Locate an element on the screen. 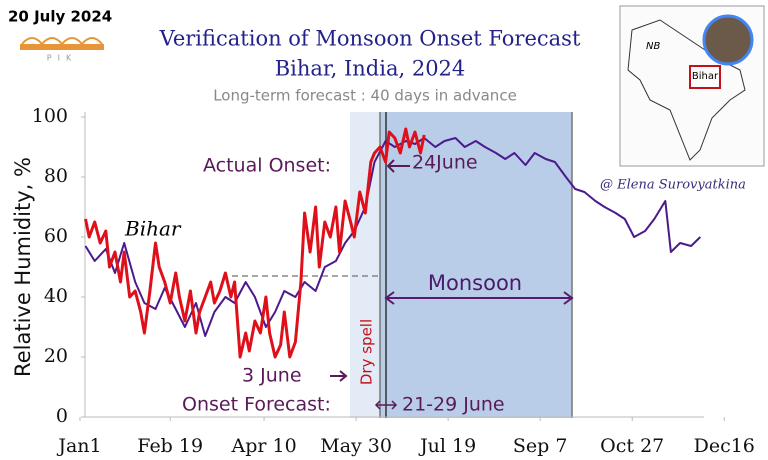  inset-map: NB Bihar is located at coordinates (692, 86).